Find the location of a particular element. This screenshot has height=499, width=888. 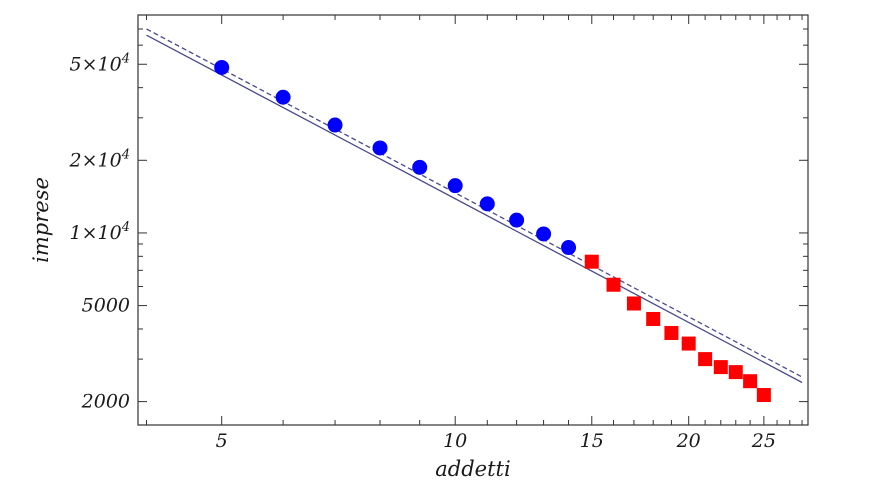

x-tick-label: 10 is located at coordinates (455, 441).